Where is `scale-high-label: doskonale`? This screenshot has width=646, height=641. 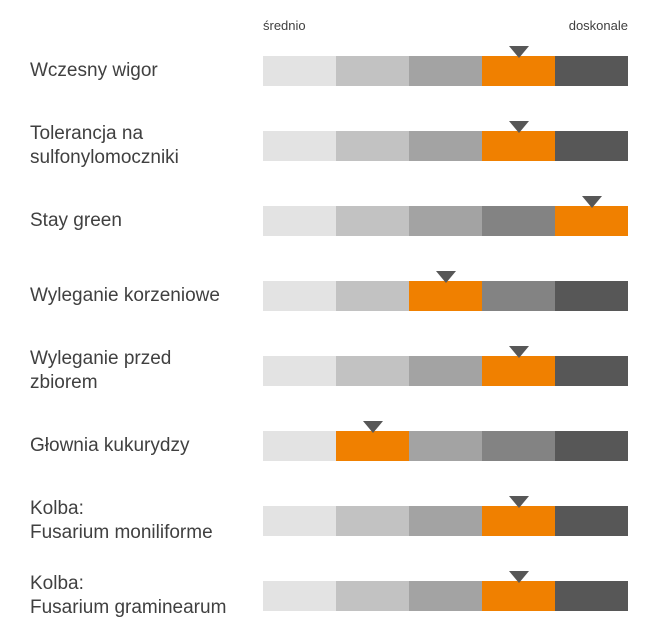 scale-high-label: doskonale is located at coordinates (598, 25).